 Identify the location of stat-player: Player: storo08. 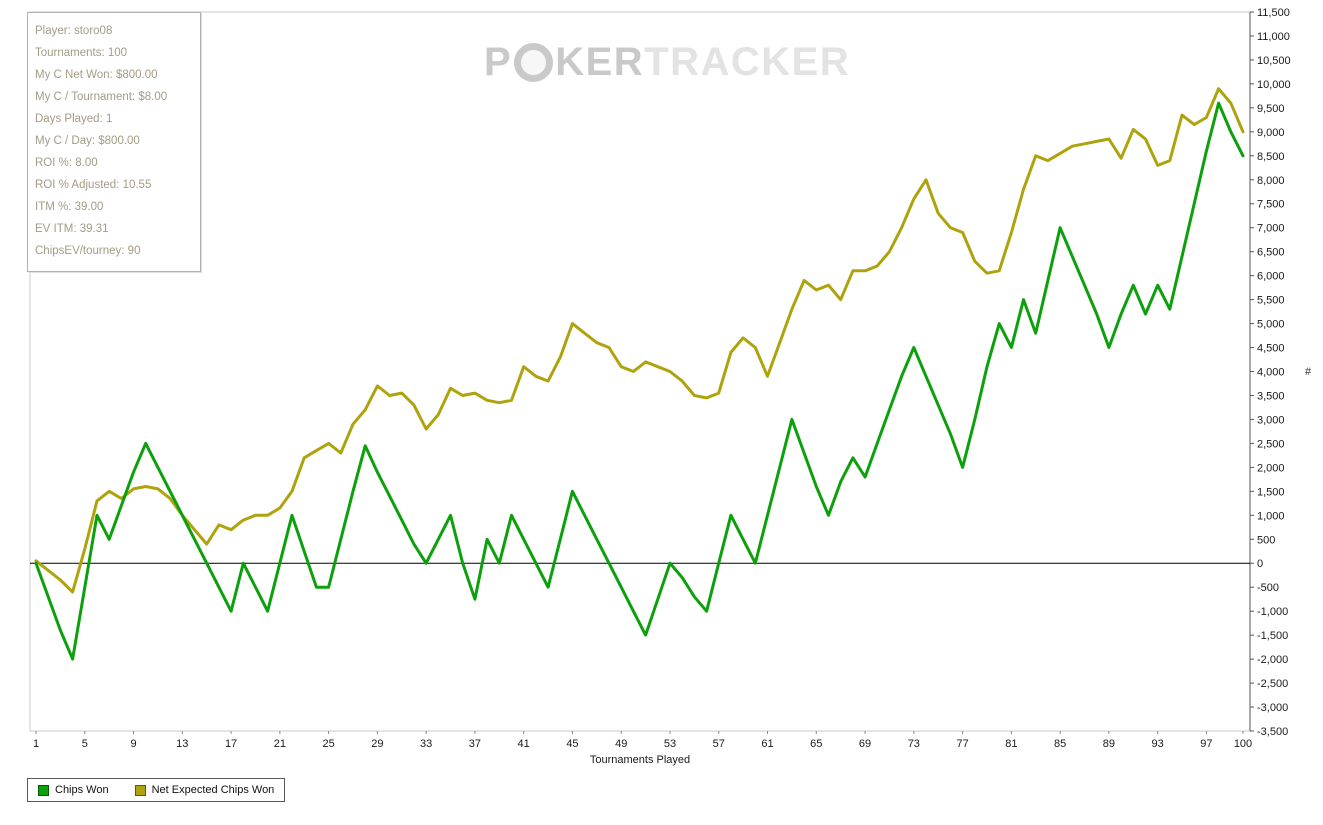
(74, 31).